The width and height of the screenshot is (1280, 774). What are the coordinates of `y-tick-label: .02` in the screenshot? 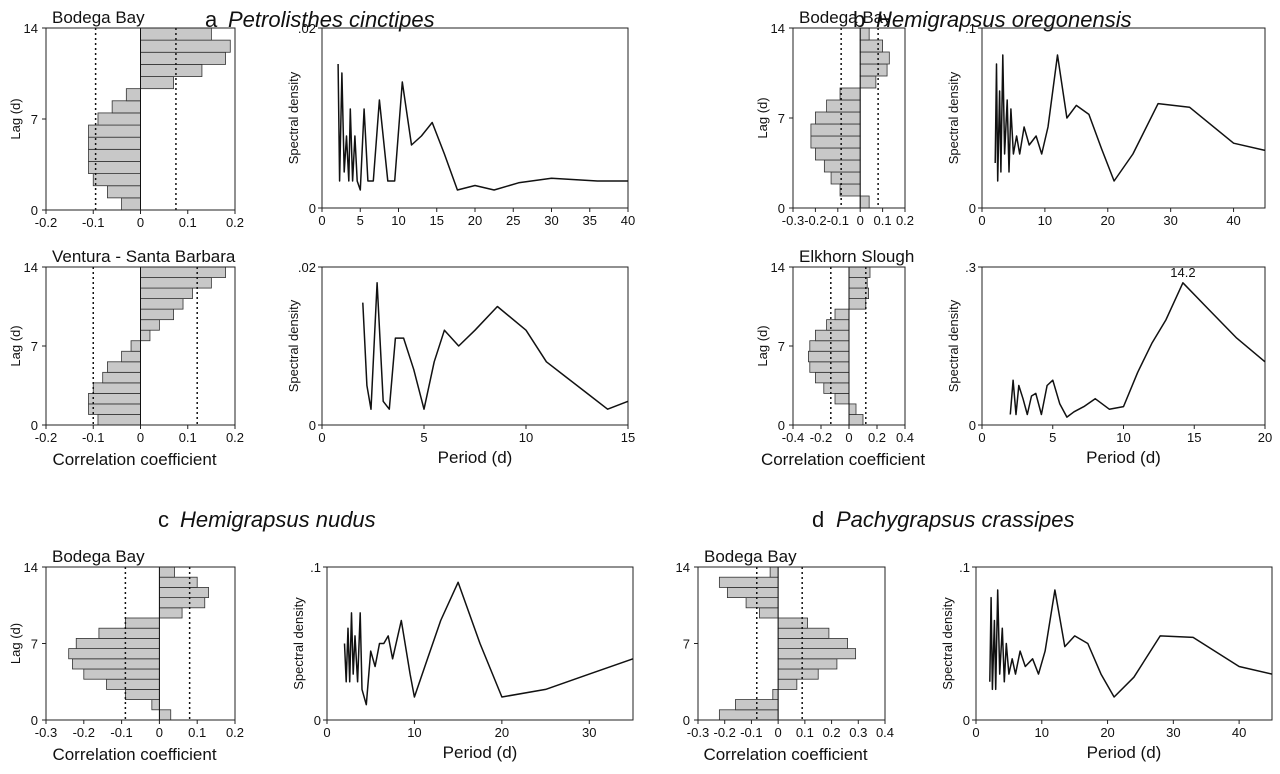 It's located at (307, 267).